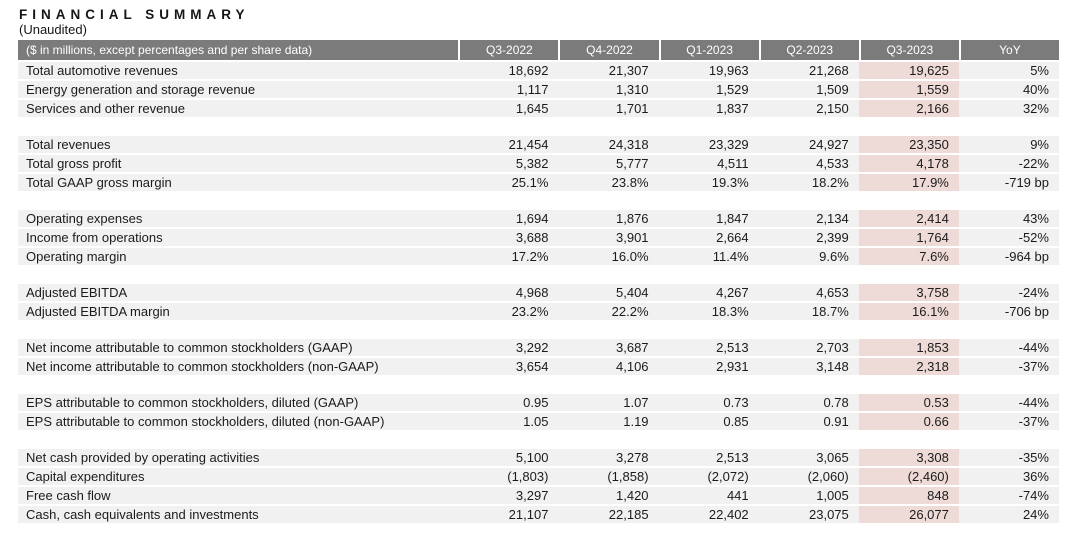 The height and width of the screenshot is (548, 1080). Describe the element at coordinates (908, 347) in the screenshot. I see `cell-q3-2023: 1,853` at that location.